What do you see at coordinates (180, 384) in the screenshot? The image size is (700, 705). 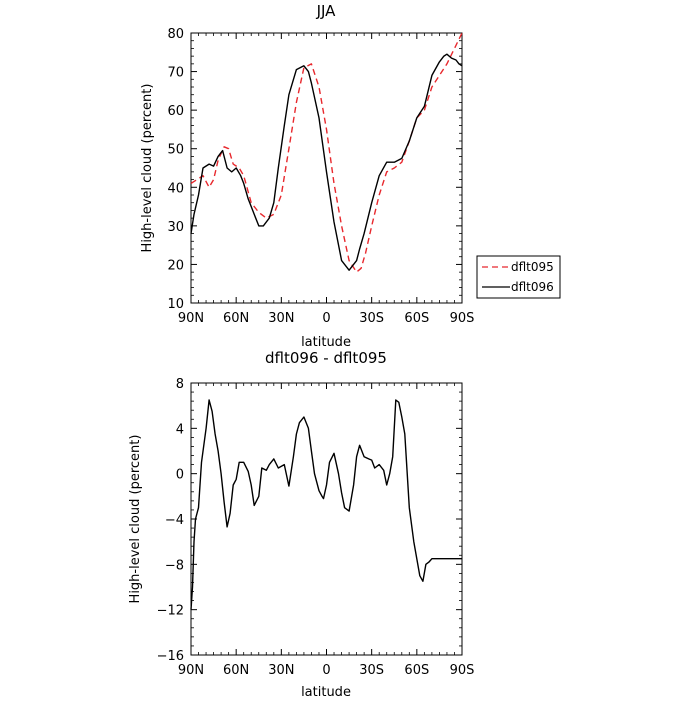 I see `bottom-ytick-label: 8` at bounding box center [180, 384].